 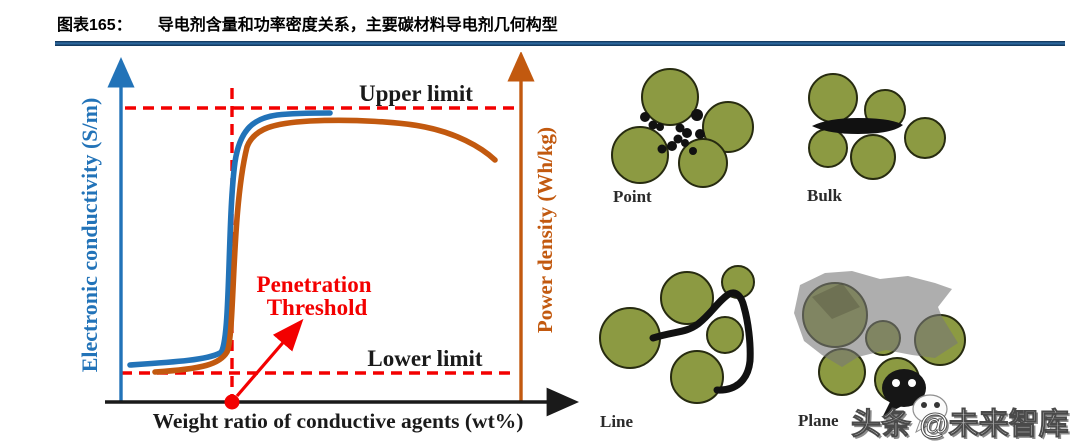 I want to click on diagram-line: Line, so click(x=677, y=348).